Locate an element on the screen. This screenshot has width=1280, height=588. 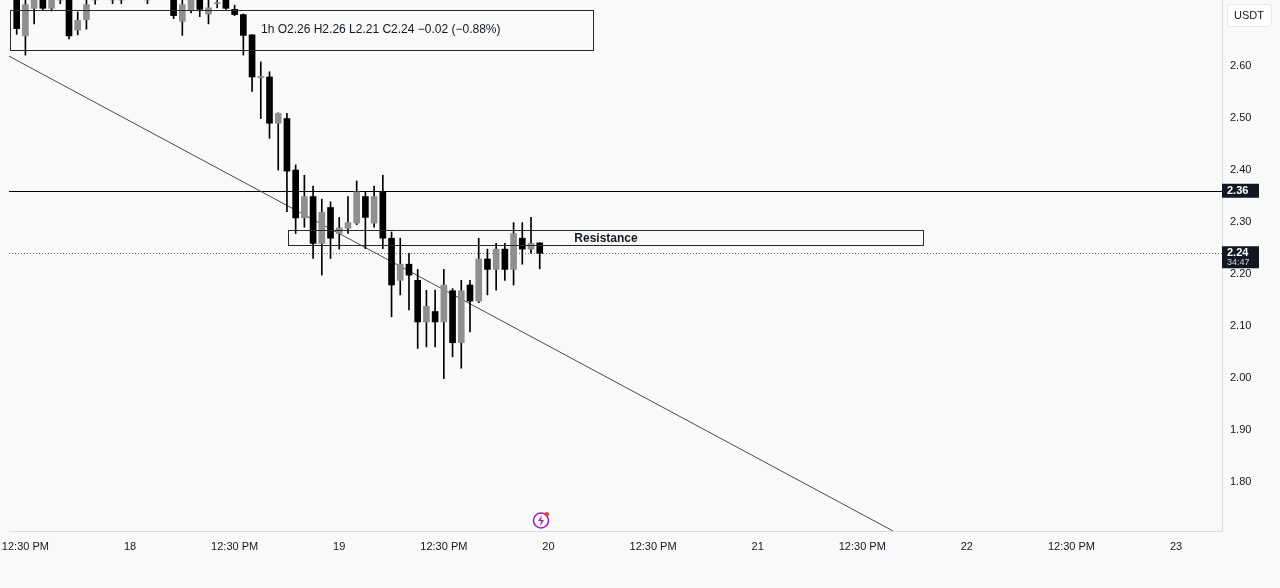
y-tick-label: 1.80 is located at coordinates (1241, 481).